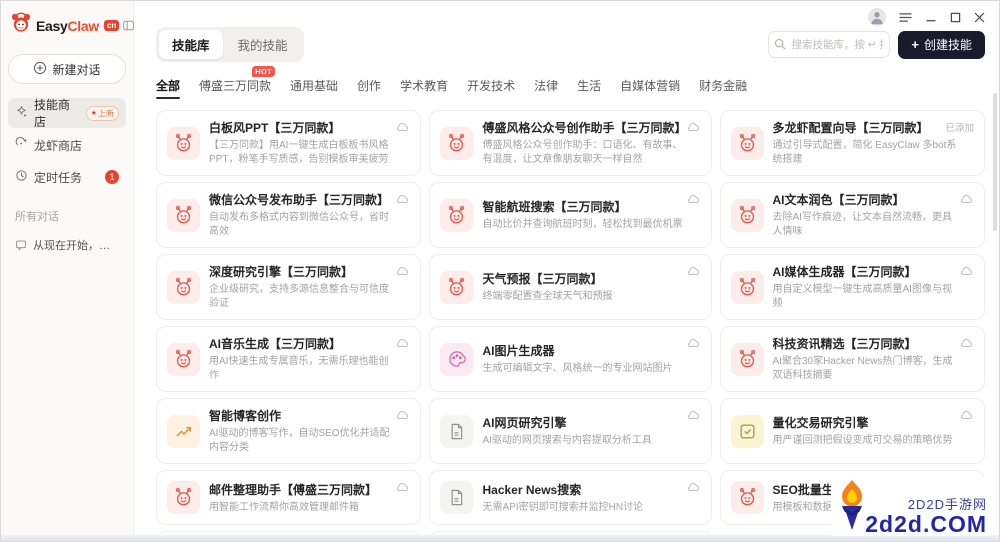 This screenshot has width=1000, height=542. What do you see at coordinates (230, 44) in the screenshot?
I see `library-tabs: 技能库 我的技能` at bounding box center [230, 44].